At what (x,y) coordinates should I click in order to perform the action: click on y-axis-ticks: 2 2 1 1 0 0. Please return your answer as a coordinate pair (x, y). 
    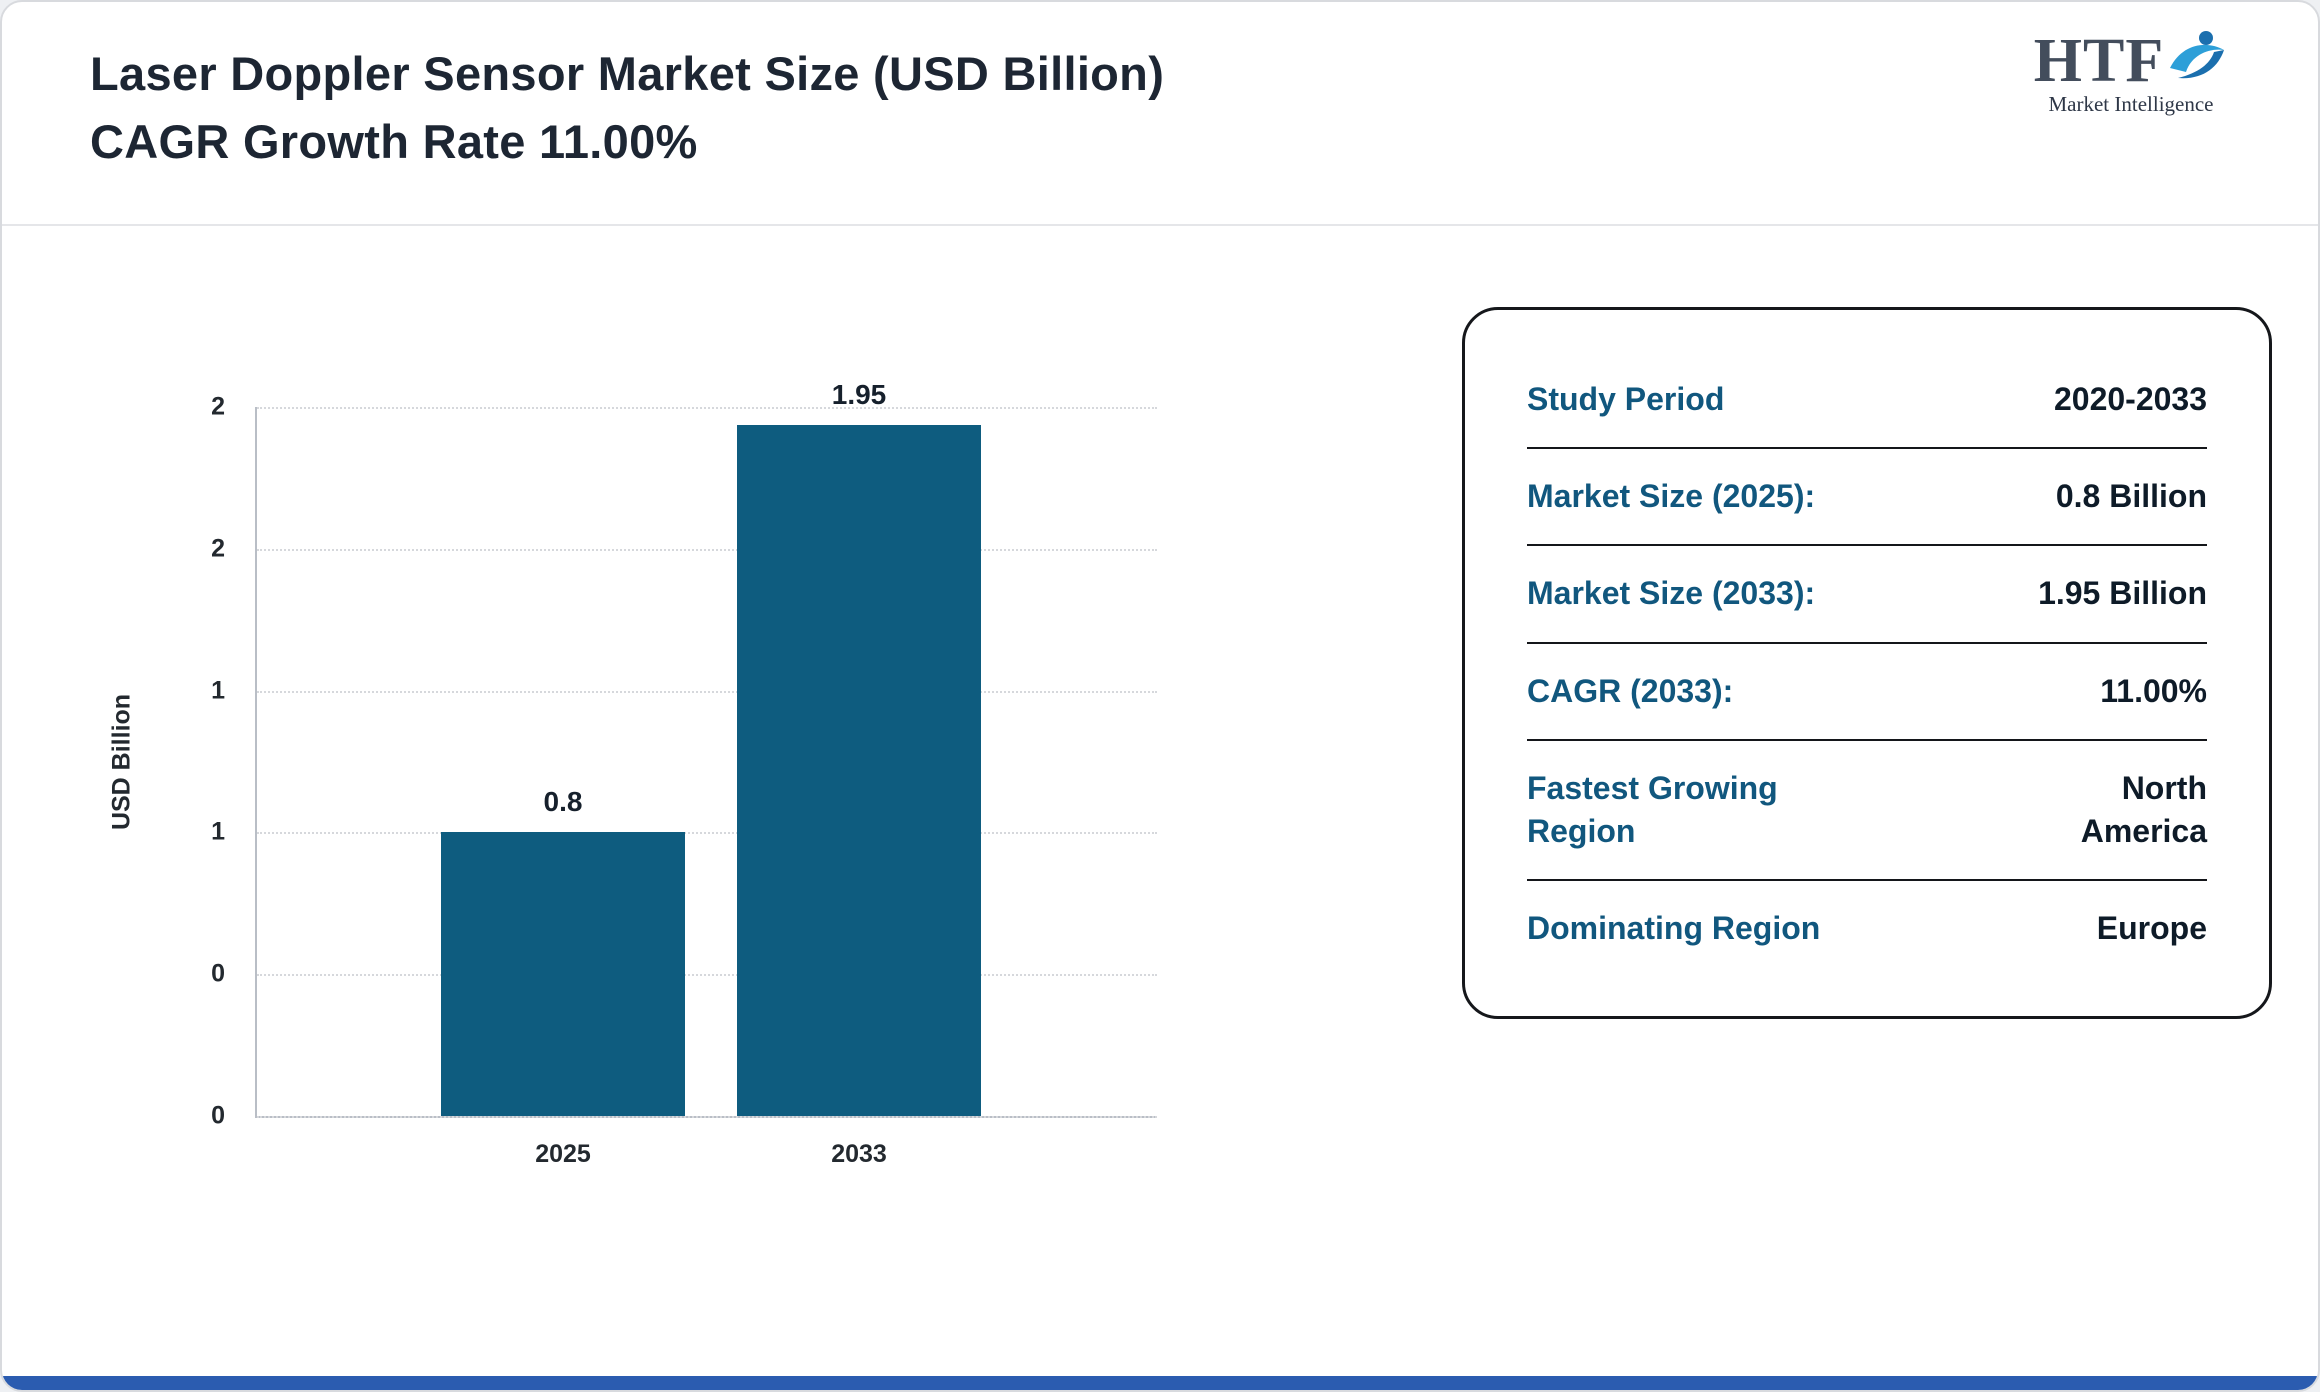
    Looking at the image, I should click on (189, 761).